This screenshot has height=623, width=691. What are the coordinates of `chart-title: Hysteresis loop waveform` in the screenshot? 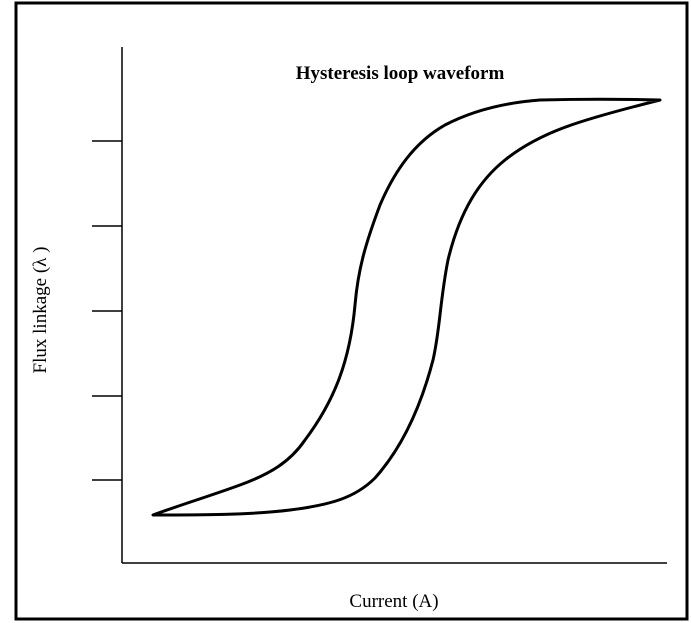 It's located at (400, 73).